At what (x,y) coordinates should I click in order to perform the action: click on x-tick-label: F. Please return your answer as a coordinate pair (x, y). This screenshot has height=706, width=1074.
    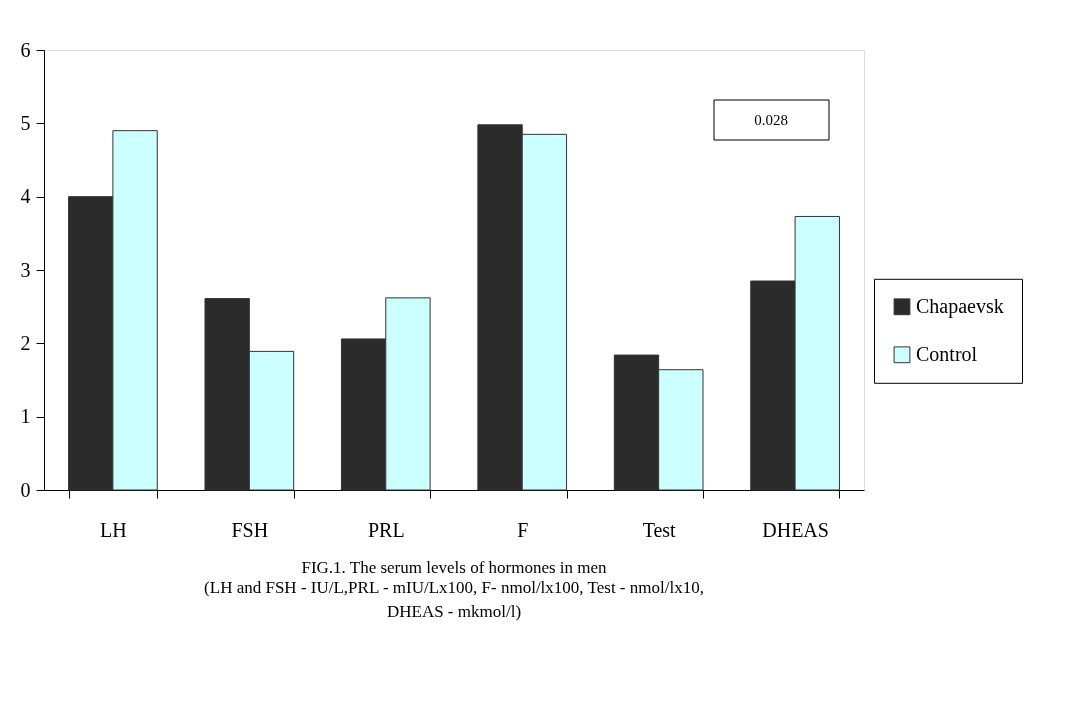
    Looking at the image, I should click on (523, 529).